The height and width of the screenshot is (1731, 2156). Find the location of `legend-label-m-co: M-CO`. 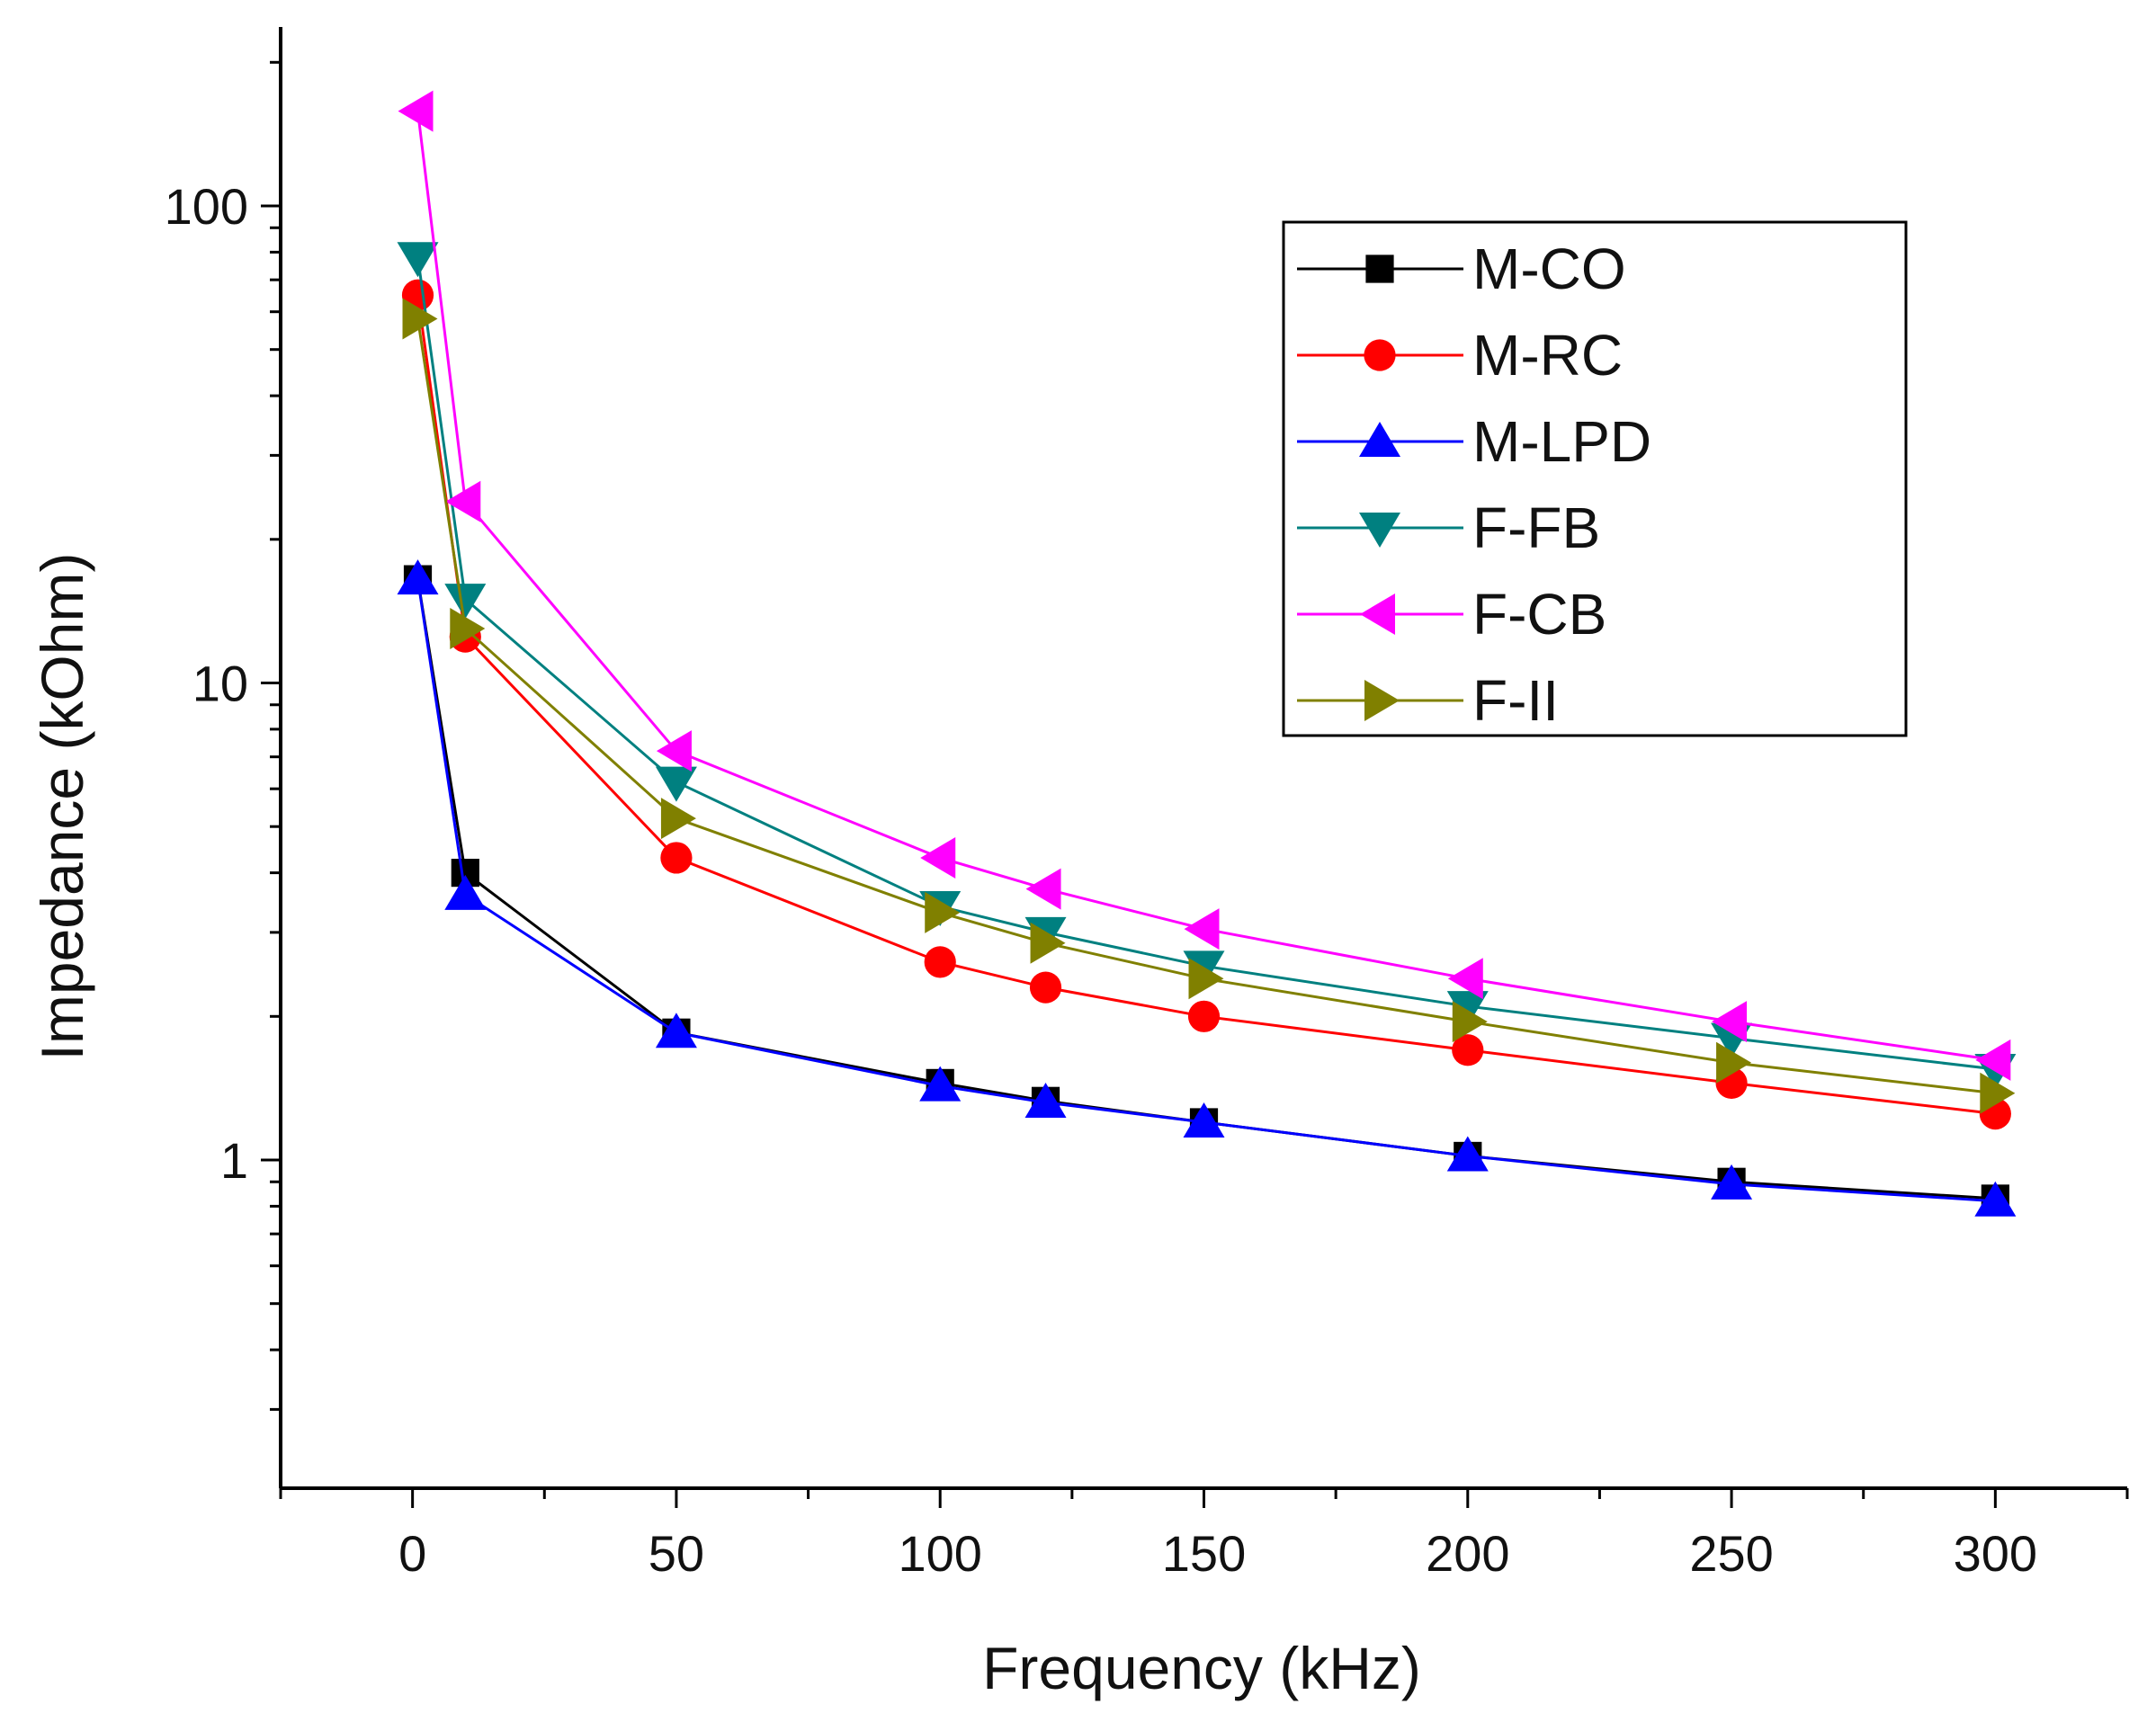

legend-label-m-co: M-CO is located at coordinates (1549, 268).